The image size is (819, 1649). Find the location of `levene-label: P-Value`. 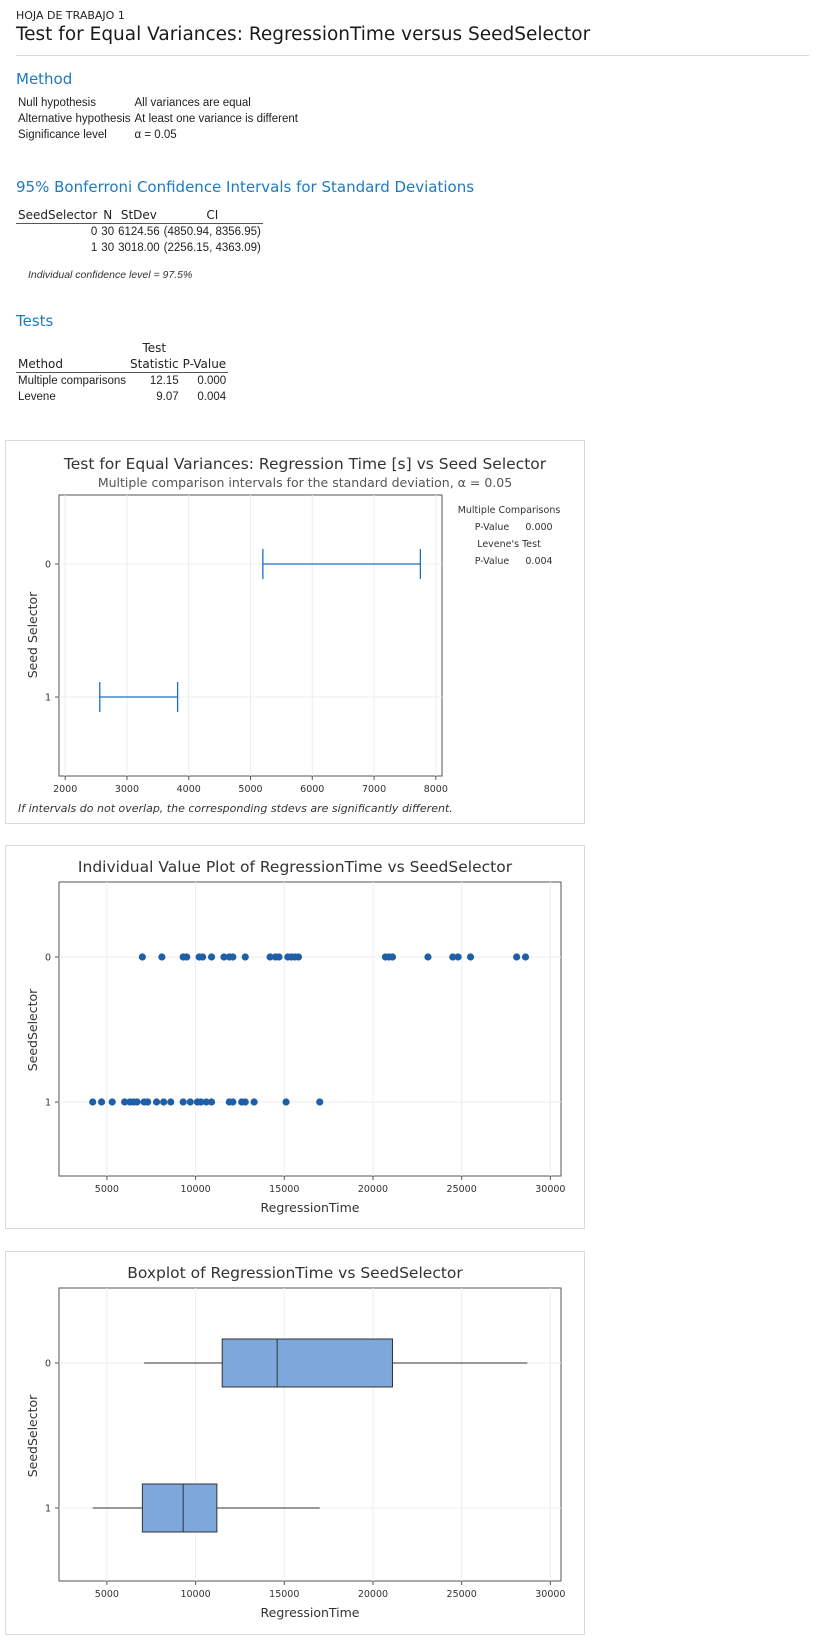

levene-label: P-Value is located at coordinates (492, 561).